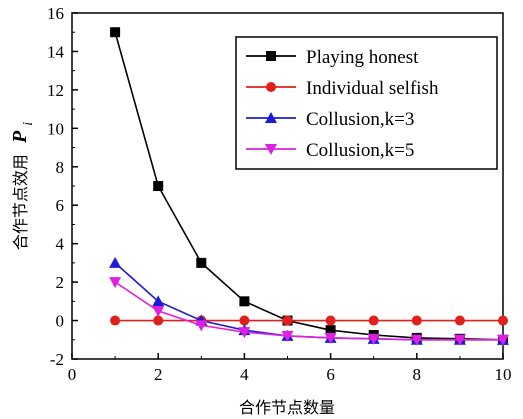 Image resolution: width=523 pixels, height=419 pixels. I want to click on x-tick-label: 4, so click(244, 374).